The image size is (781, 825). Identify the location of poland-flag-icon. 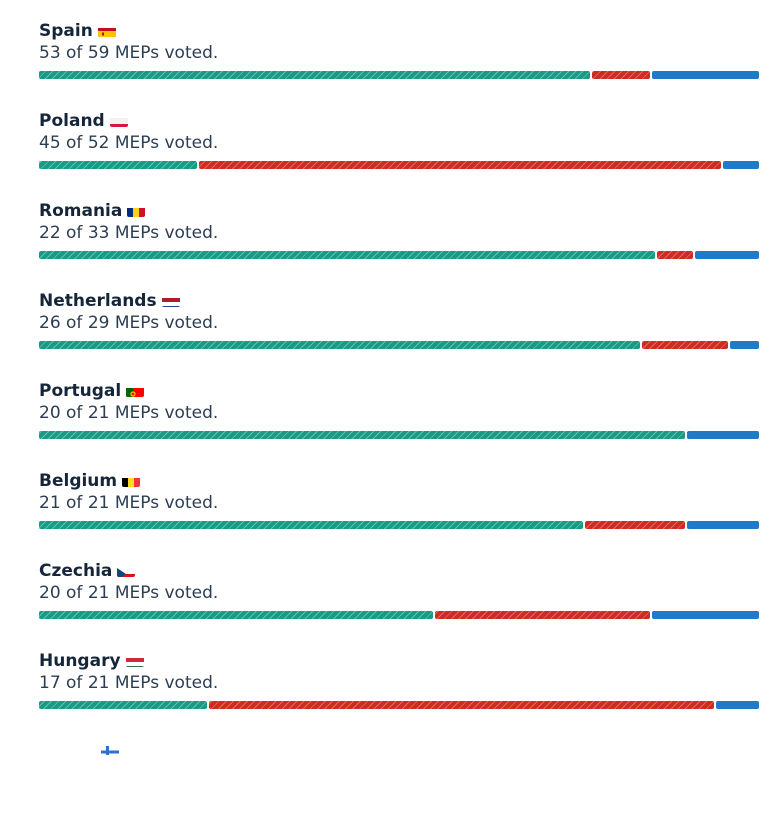
(118, 121).